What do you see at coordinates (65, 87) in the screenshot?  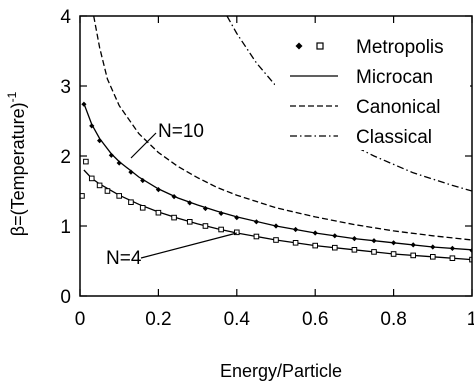 I see `y-tick-label: 3` at bounding box center [65, 87].